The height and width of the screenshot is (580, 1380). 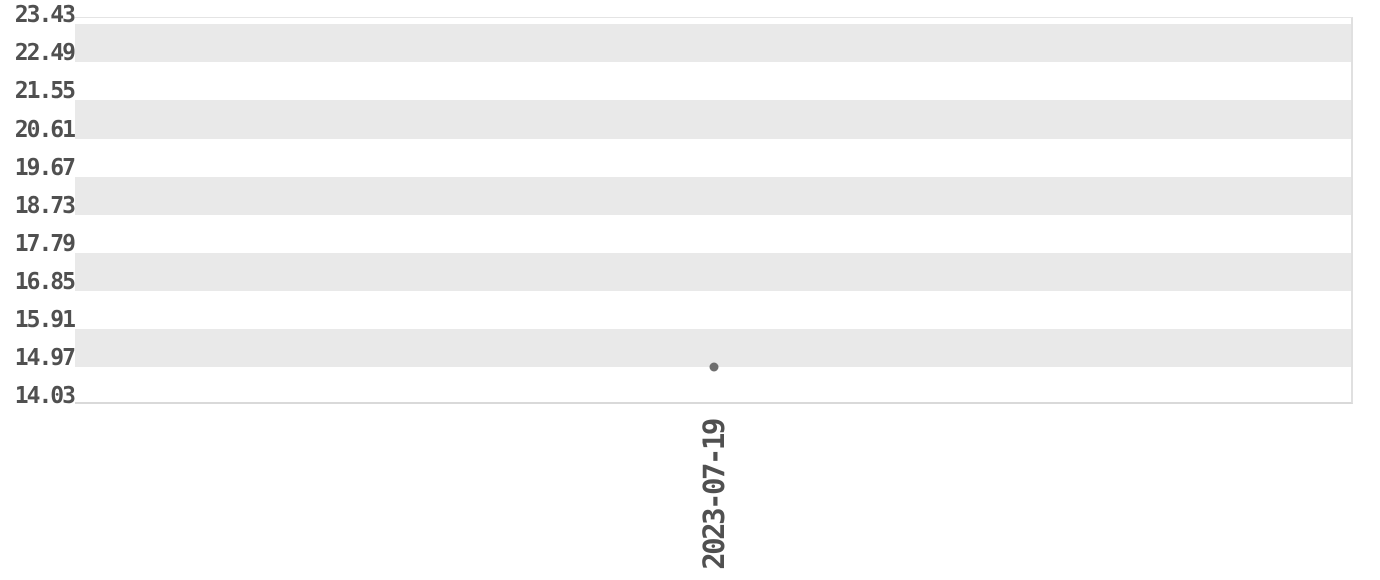 What do you see at coordinates (45, 167) in the screenshot?
I see `y-tick-label: 19.67` at bounding box center [45, 167].